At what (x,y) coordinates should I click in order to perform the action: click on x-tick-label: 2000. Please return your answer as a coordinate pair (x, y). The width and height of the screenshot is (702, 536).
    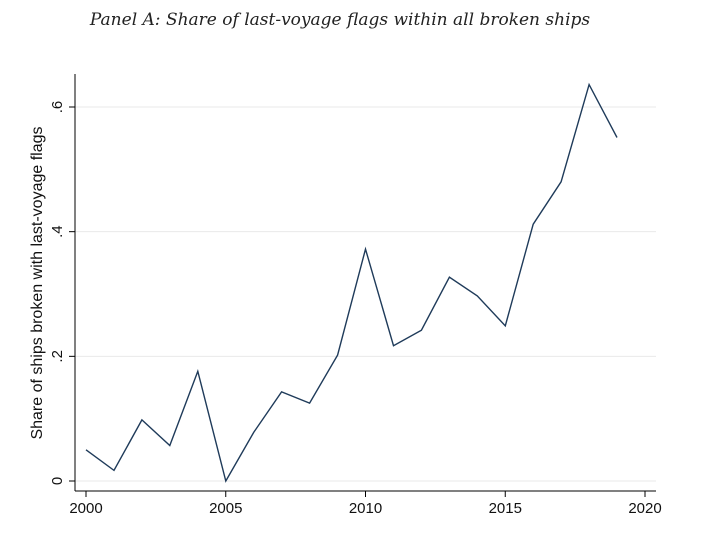
    Looking at the image, I should click on (85, 508).